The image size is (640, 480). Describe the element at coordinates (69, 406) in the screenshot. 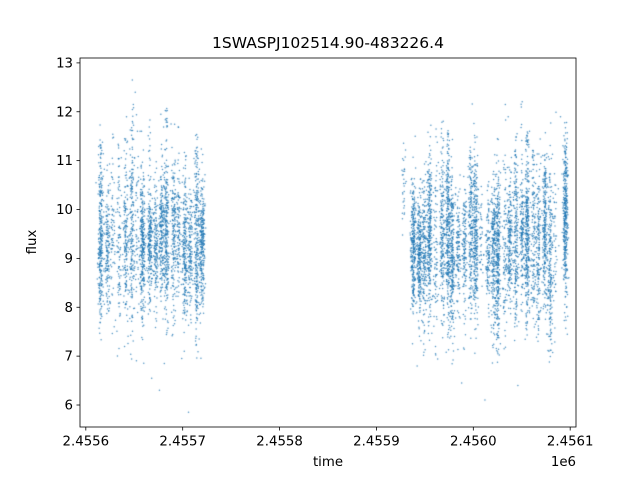

I see `y-tick-label: 6` at that location.